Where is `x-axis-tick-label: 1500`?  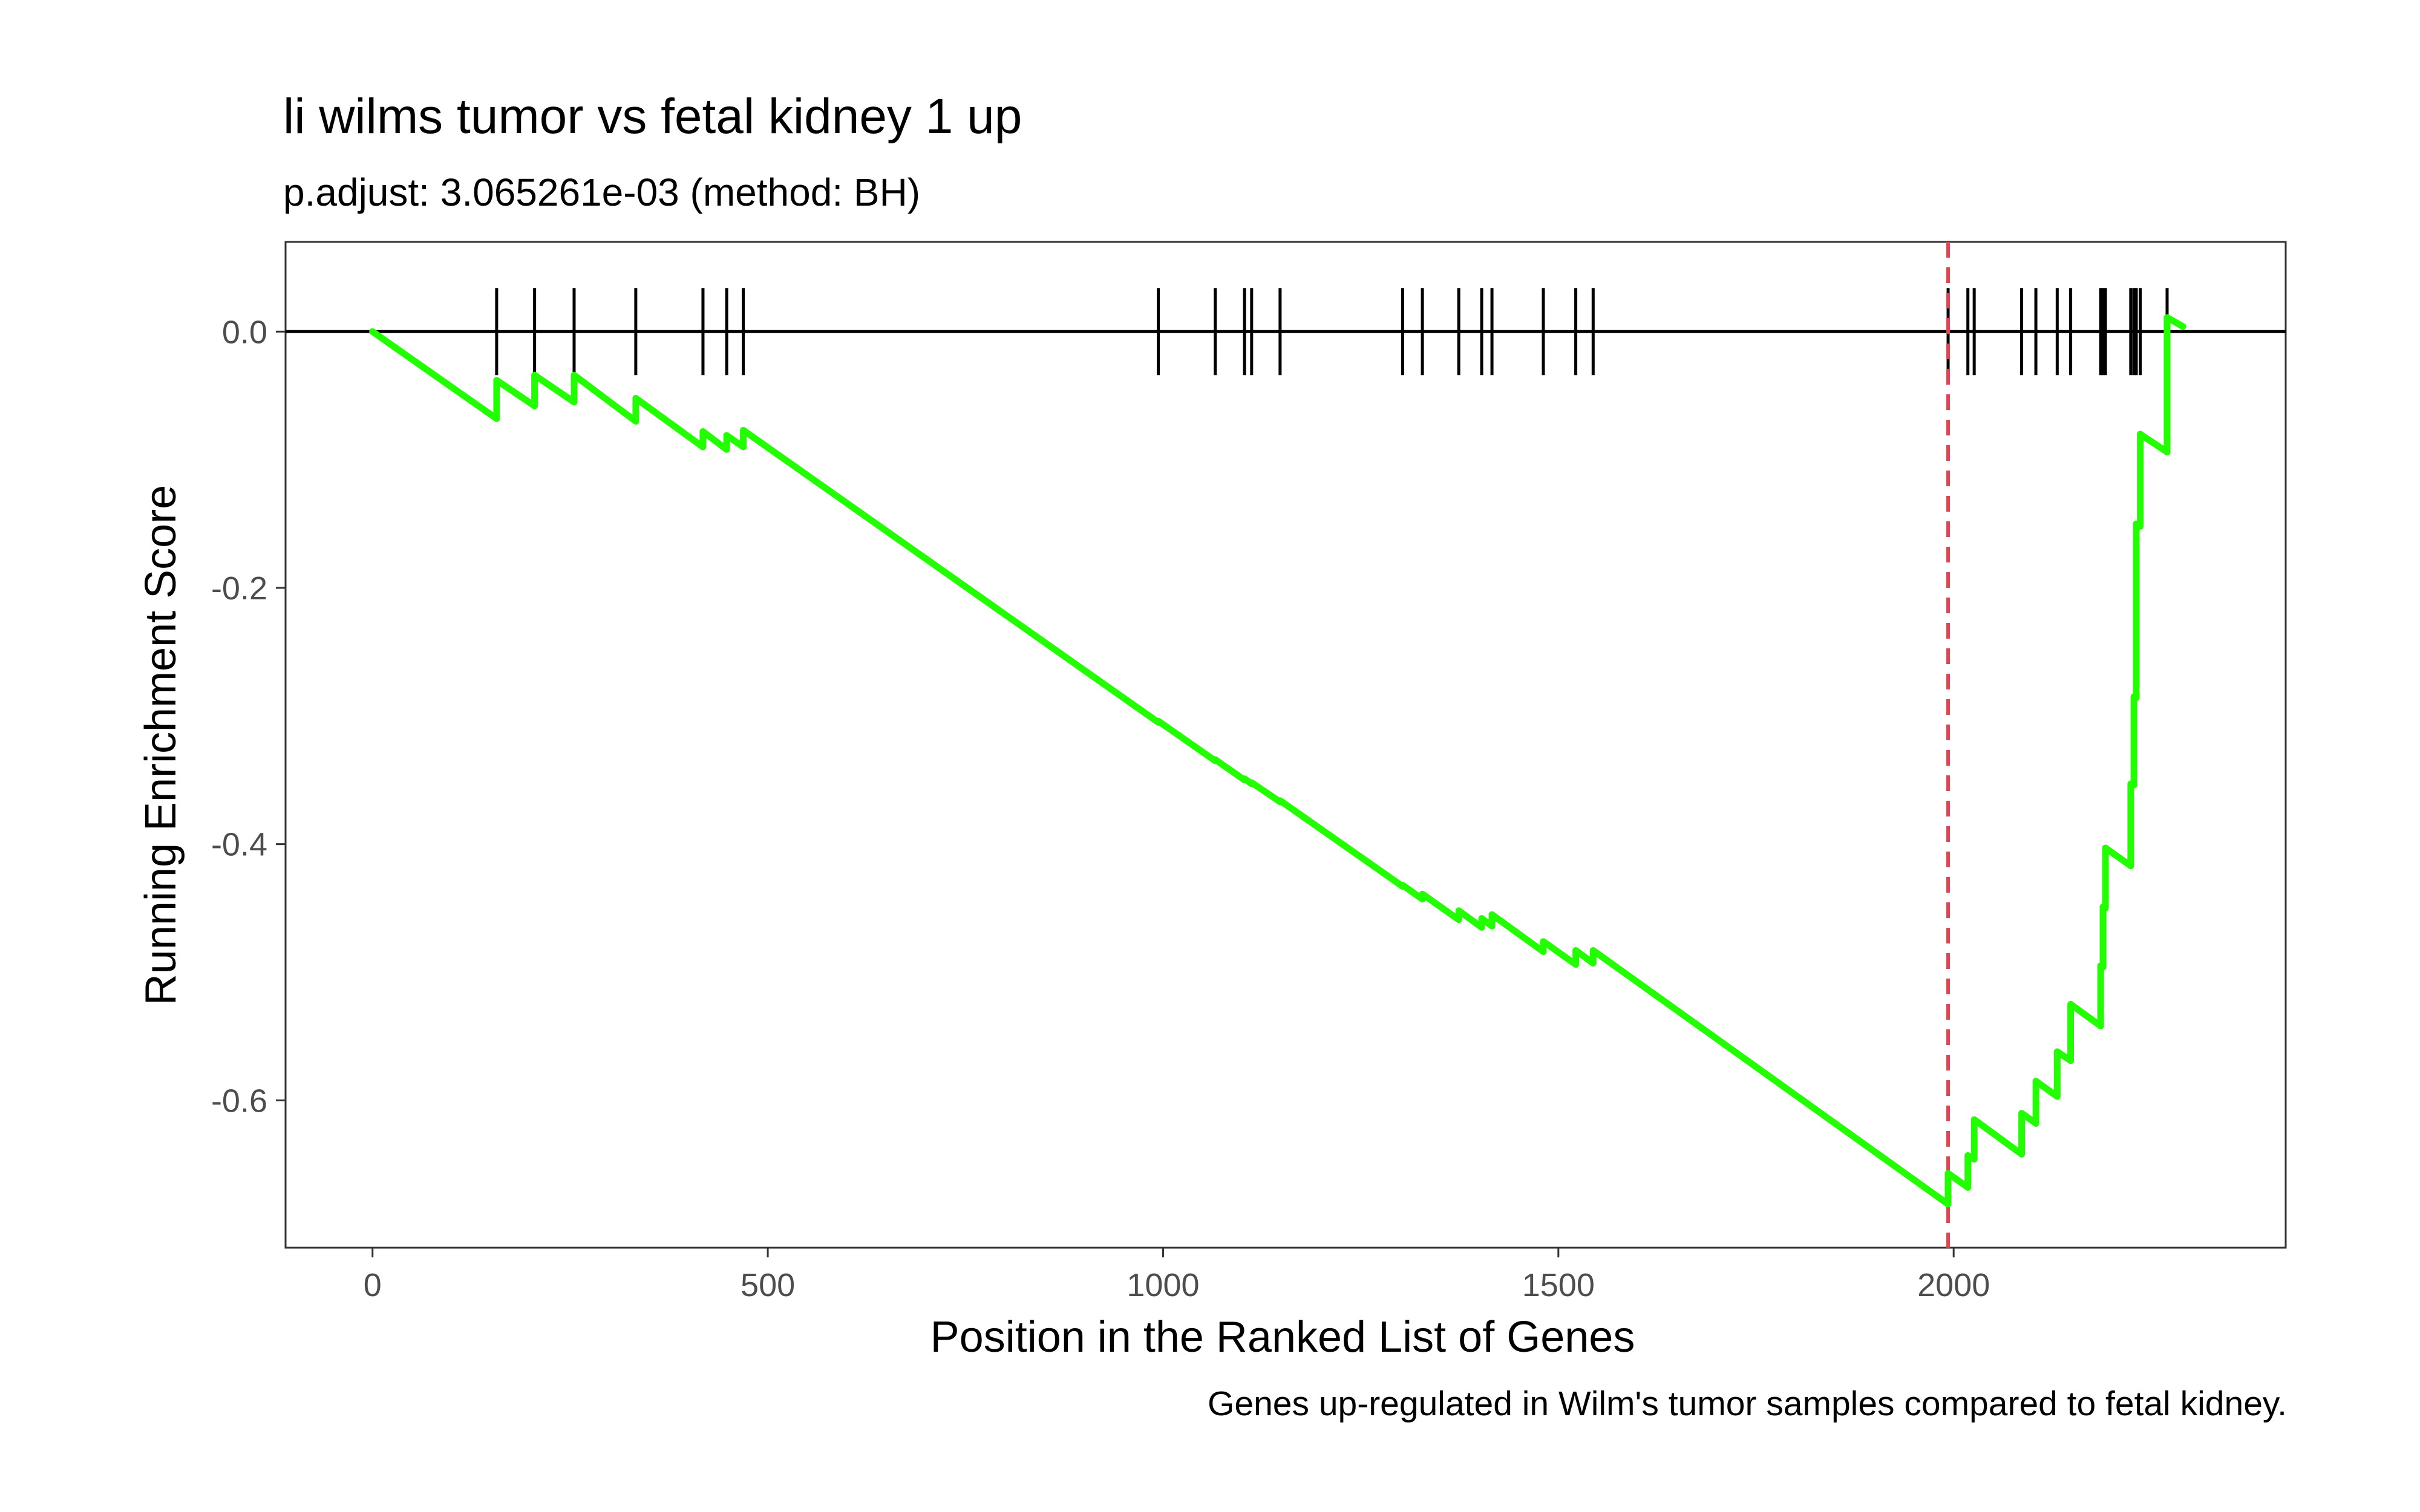
x-axis-tick-label: 1500 is located at coordinates (1558, 1285).